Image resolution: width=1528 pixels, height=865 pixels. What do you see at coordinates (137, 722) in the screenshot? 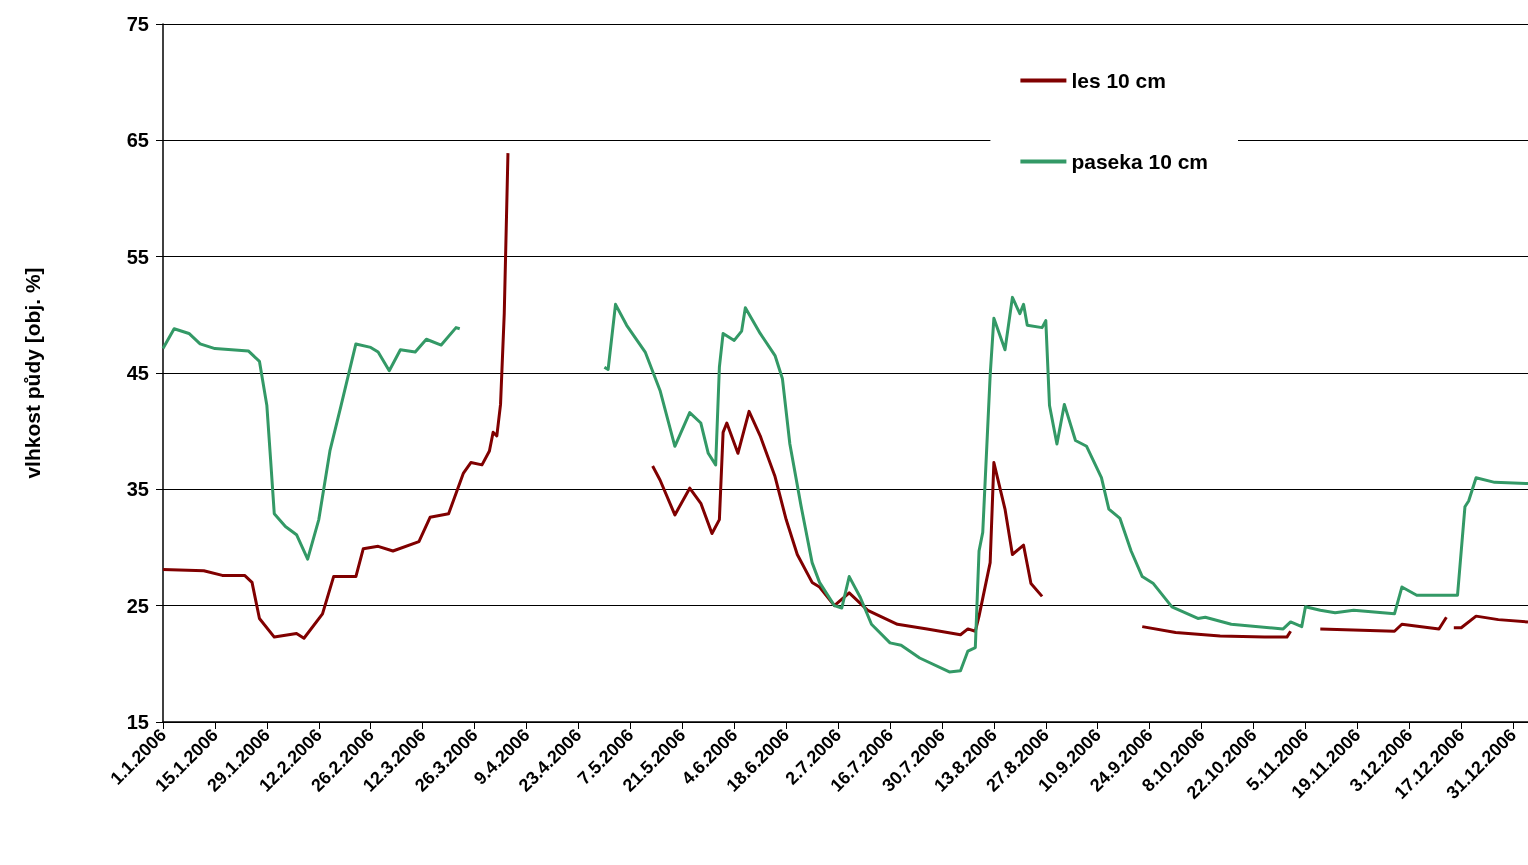
I see `y-tick-label: 15` at bounding box center [137, 722].